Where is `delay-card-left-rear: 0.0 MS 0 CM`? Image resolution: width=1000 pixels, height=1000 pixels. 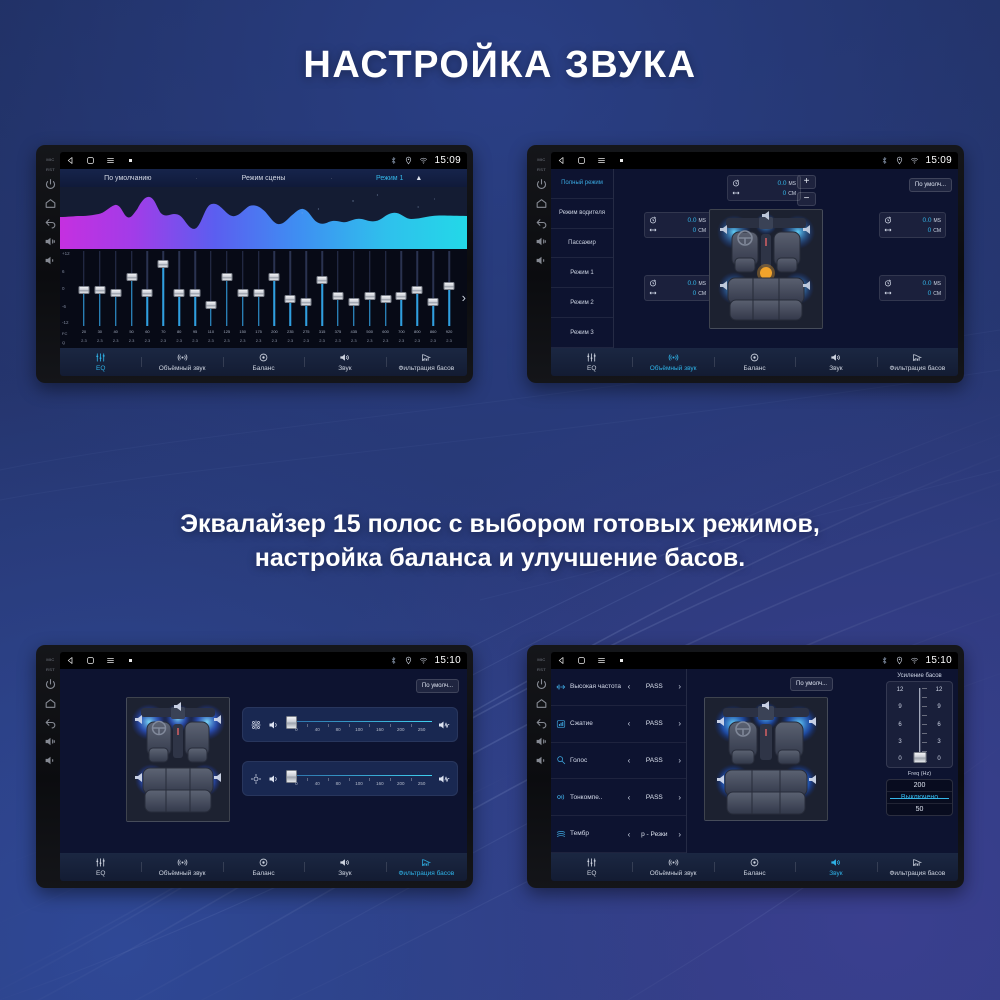 delay-card-left-rear: 0.0 MS 0 CM is located at coordinates (677, 288).